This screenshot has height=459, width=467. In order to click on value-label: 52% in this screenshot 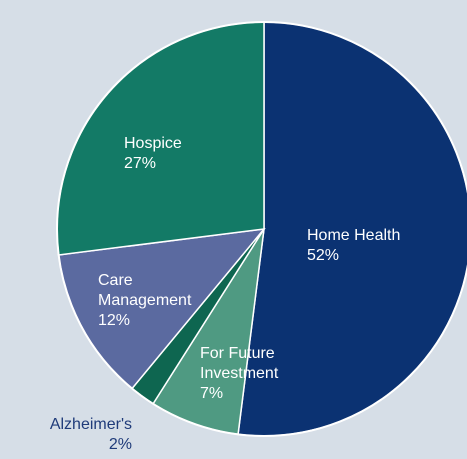, I will do `click(323, 255)`.